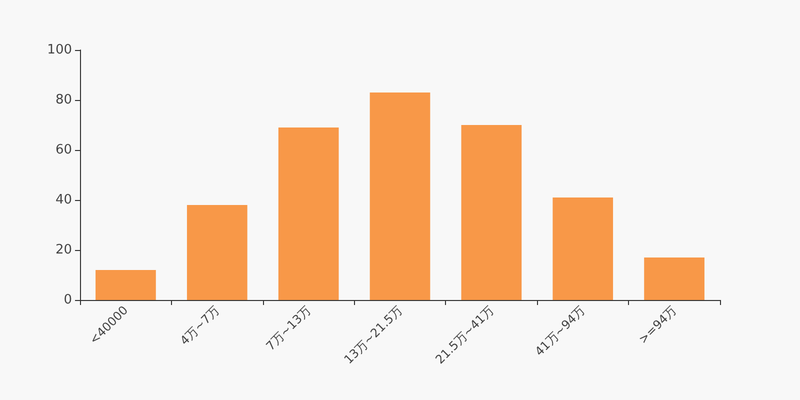 The image size is (800, 400). I want to click on x-tick-label: 4万~7万, so click(199, 325).